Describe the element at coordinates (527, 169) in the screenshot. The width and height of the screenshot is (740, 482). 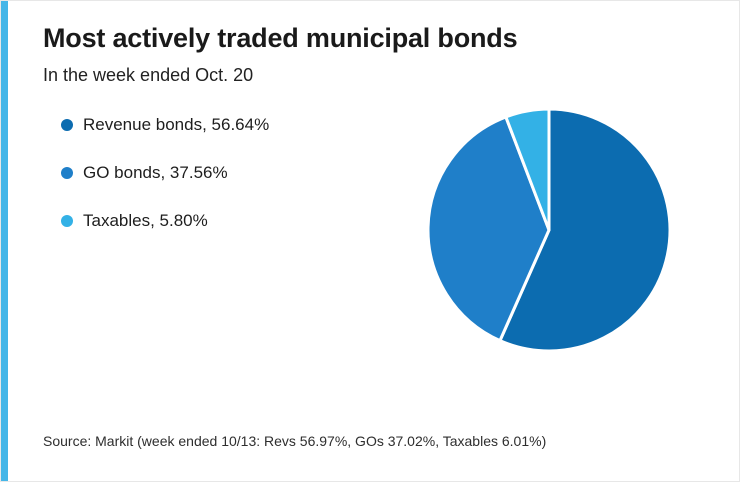
I see `pie-slice-taxables` at that location.